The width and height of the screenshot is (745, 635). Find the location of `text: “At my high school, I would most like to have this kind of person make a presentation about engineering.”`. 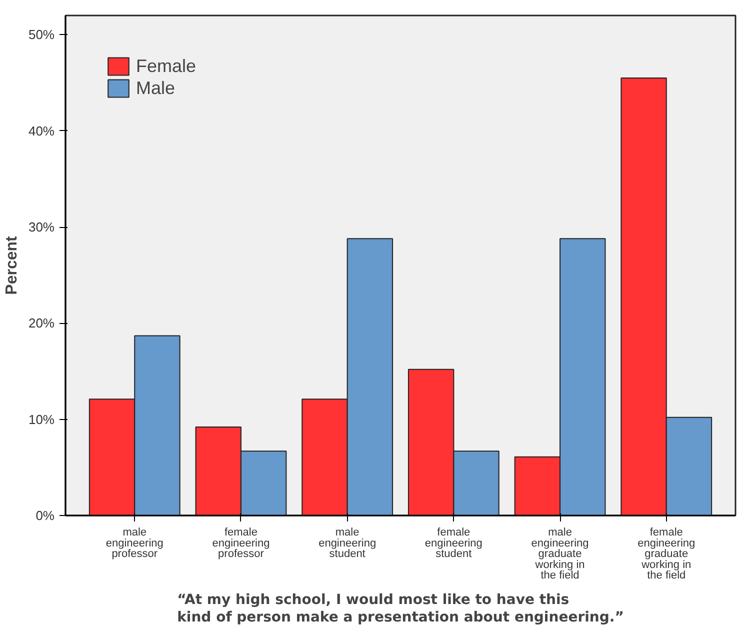

text: “At my high school, I would most like to have this kind of person make a presentation about engineering.” is located at coordinates (400, 609).